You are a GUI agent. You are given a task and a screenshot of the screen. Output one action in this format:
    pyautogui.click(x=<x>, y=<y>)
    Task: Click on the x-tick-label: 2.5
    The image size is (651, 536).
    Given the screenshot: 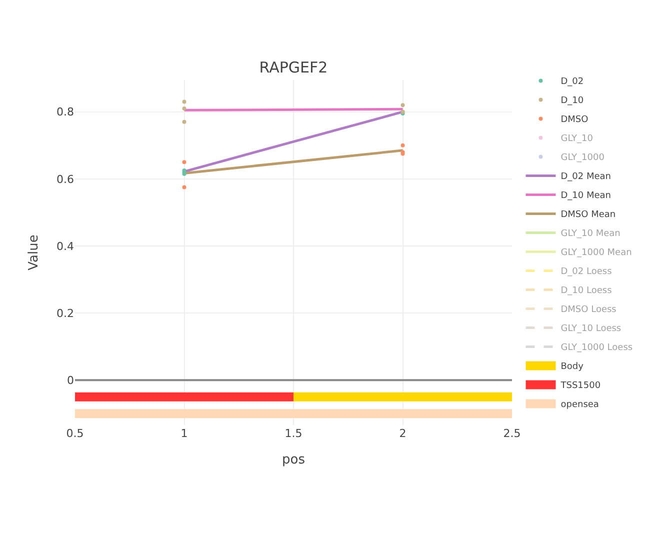 What is the action you would take?
    pyautogui.click(x=512, y=433)
    